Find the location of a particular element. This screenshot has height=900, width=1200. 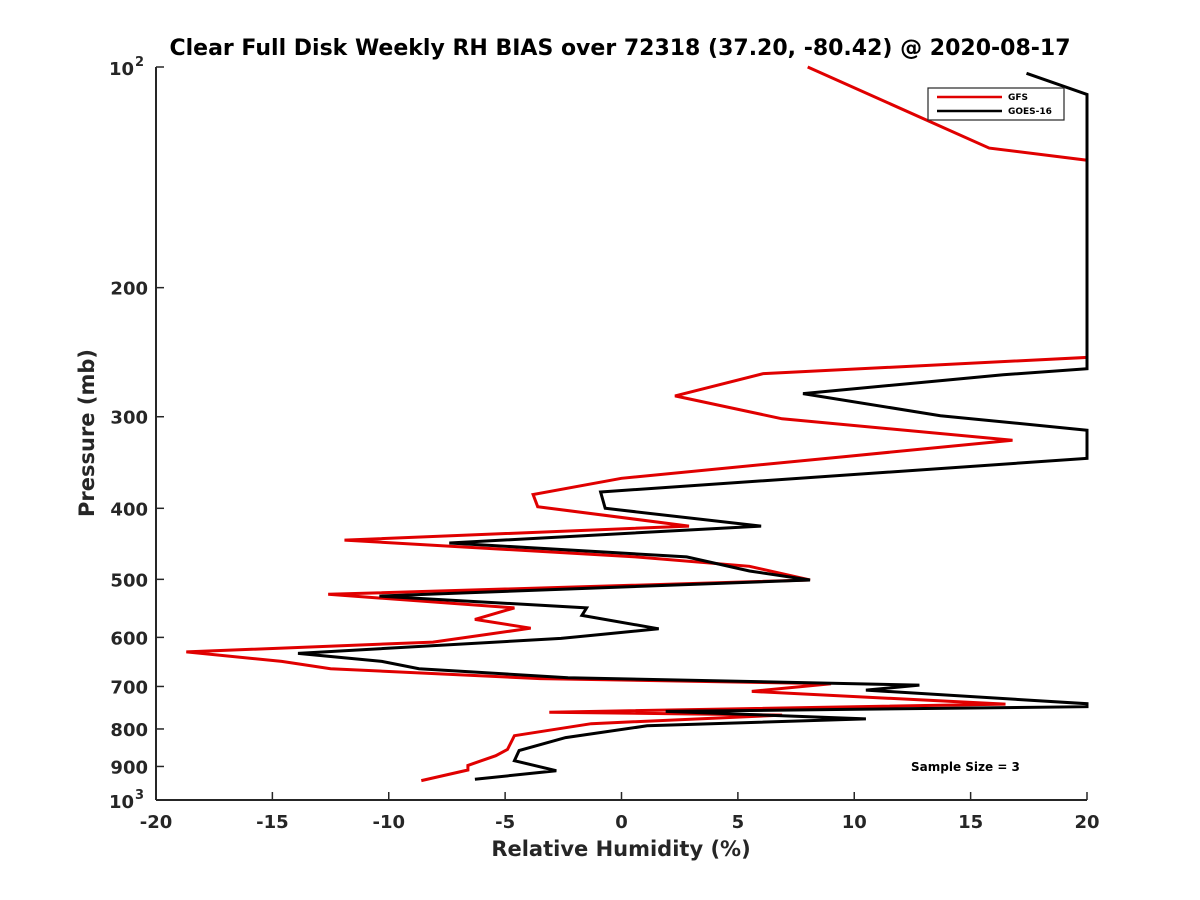

x-axis-label: Relative Humidity (%) is located at coordinates (620, 849).